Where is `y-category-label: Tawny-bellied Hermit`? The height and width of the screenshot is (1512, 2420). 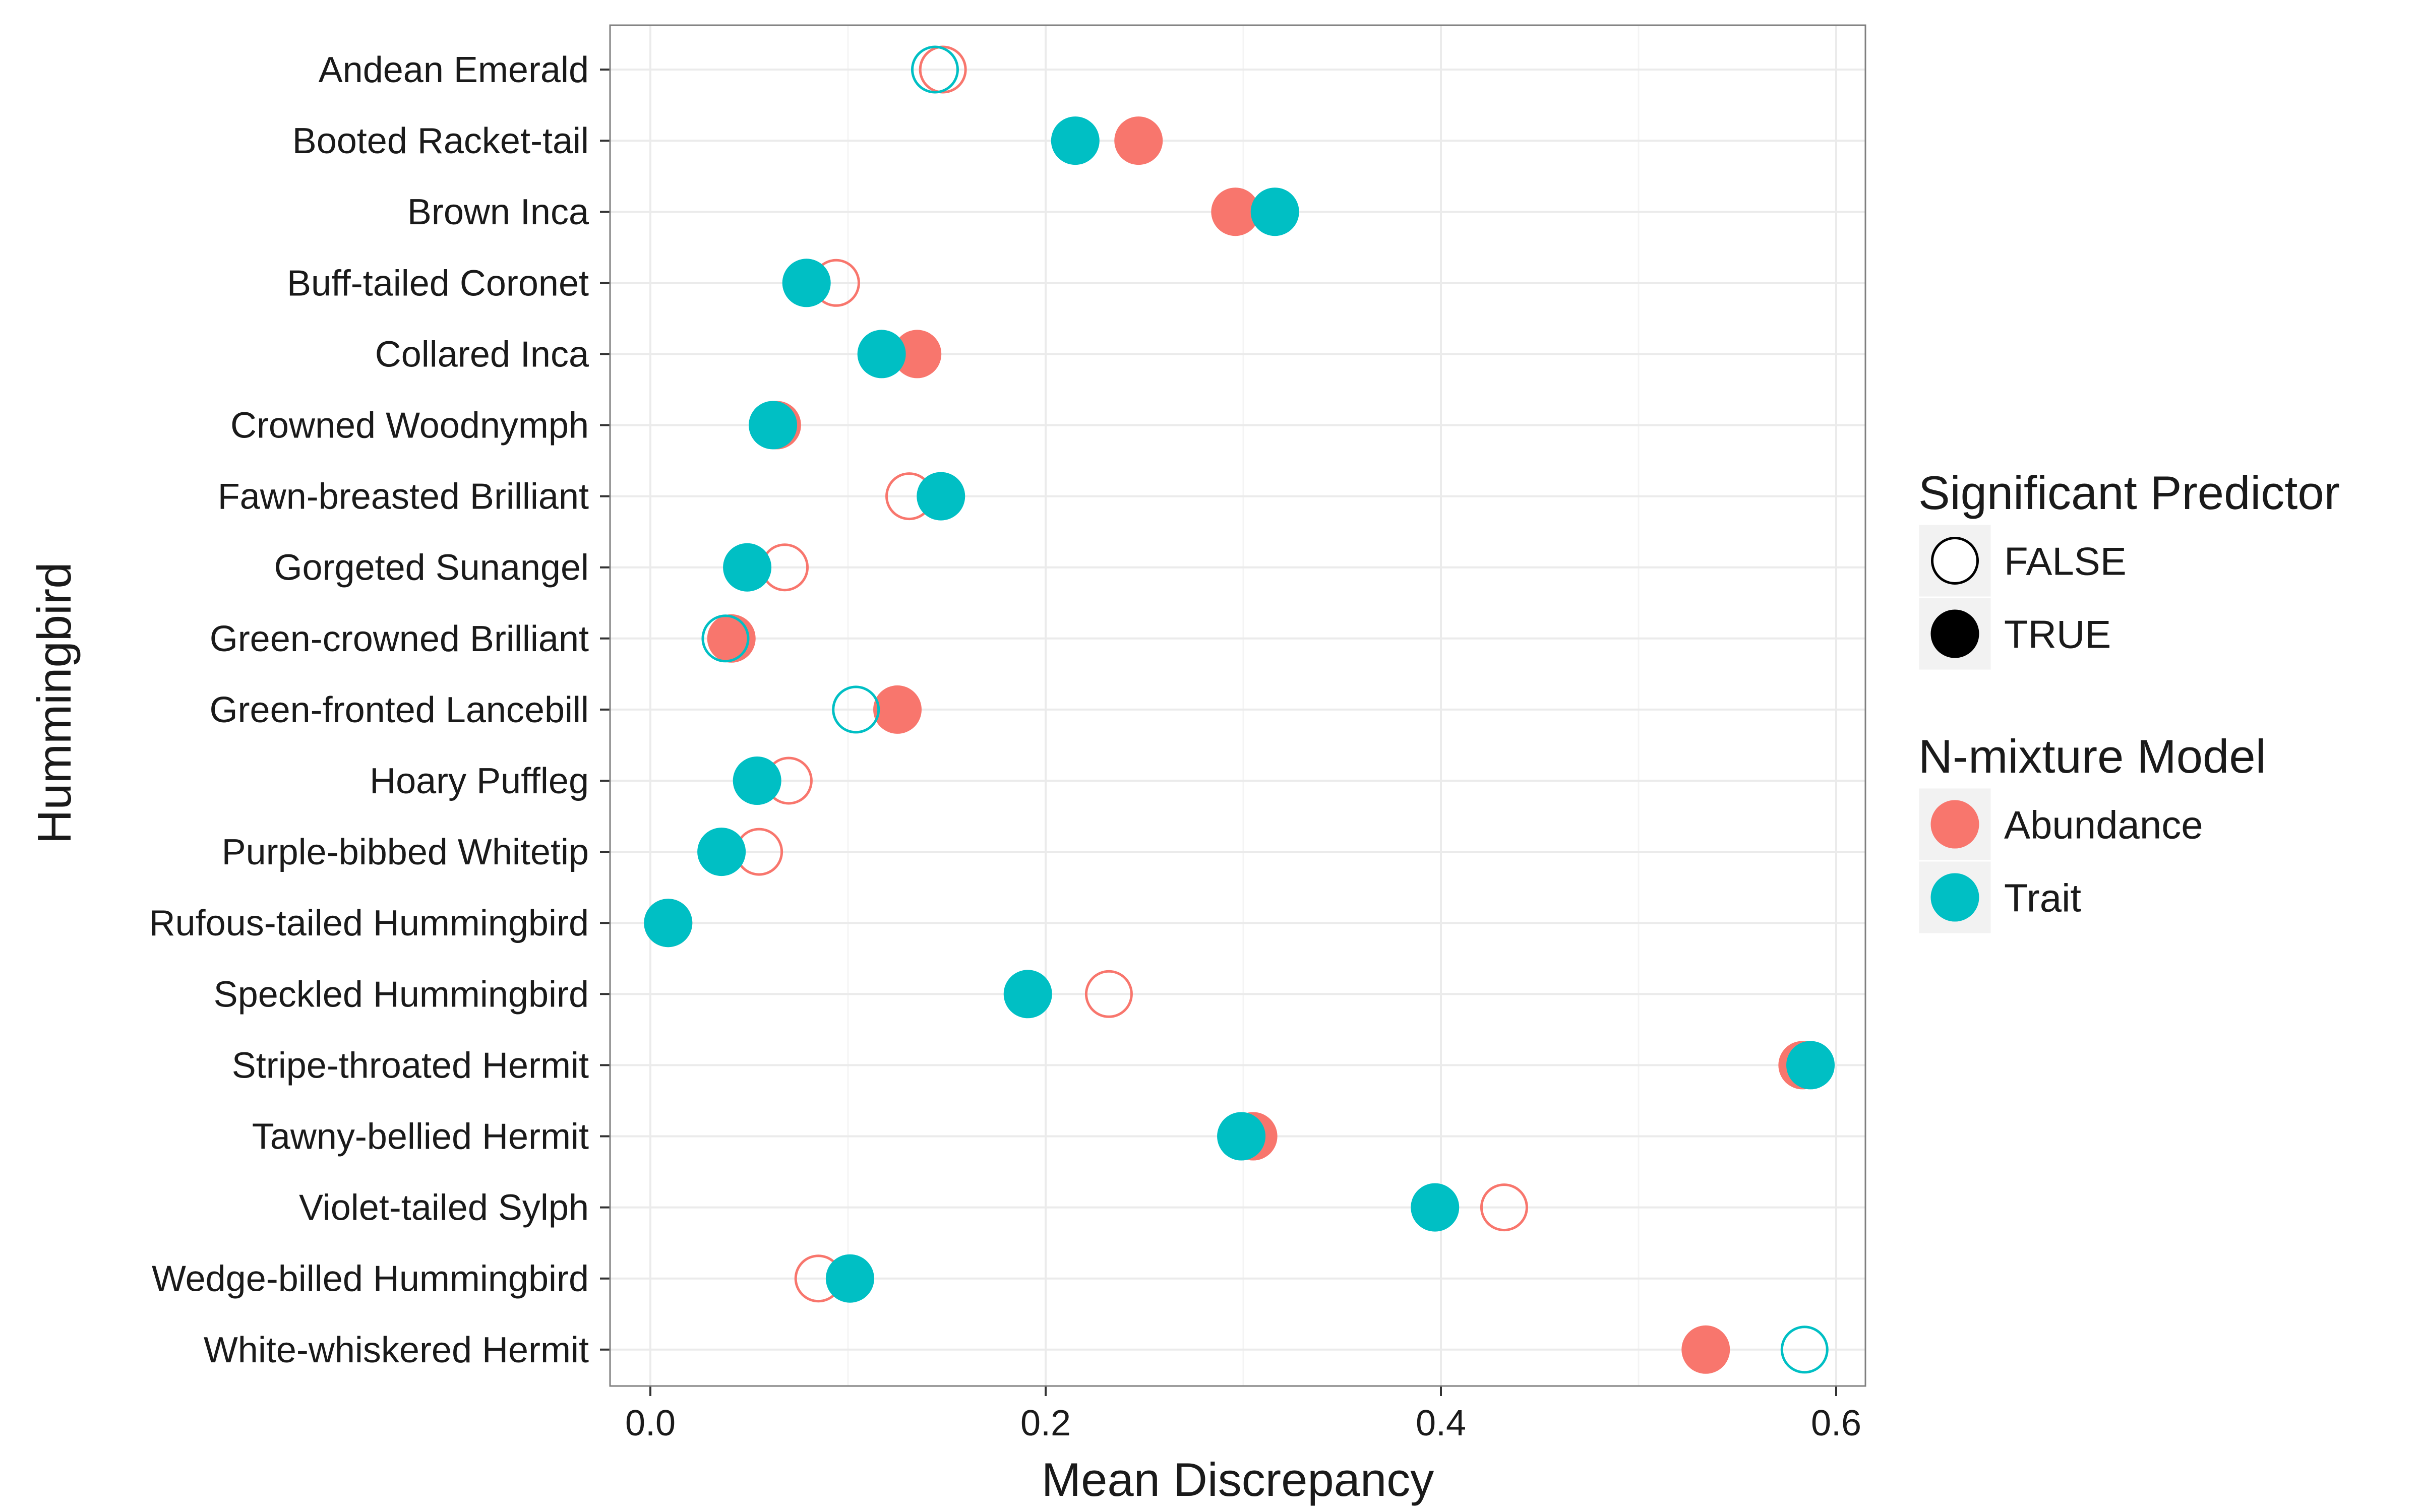
y-category-label: Tawny-bellied Hermit is located at coordinates (420, 1137).